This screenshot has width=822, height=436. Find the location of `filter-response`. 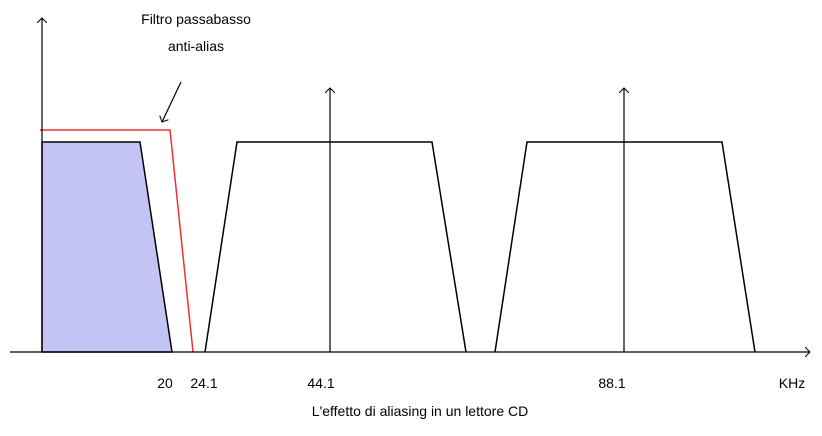

filter-response is located at coordinates (117, 241).